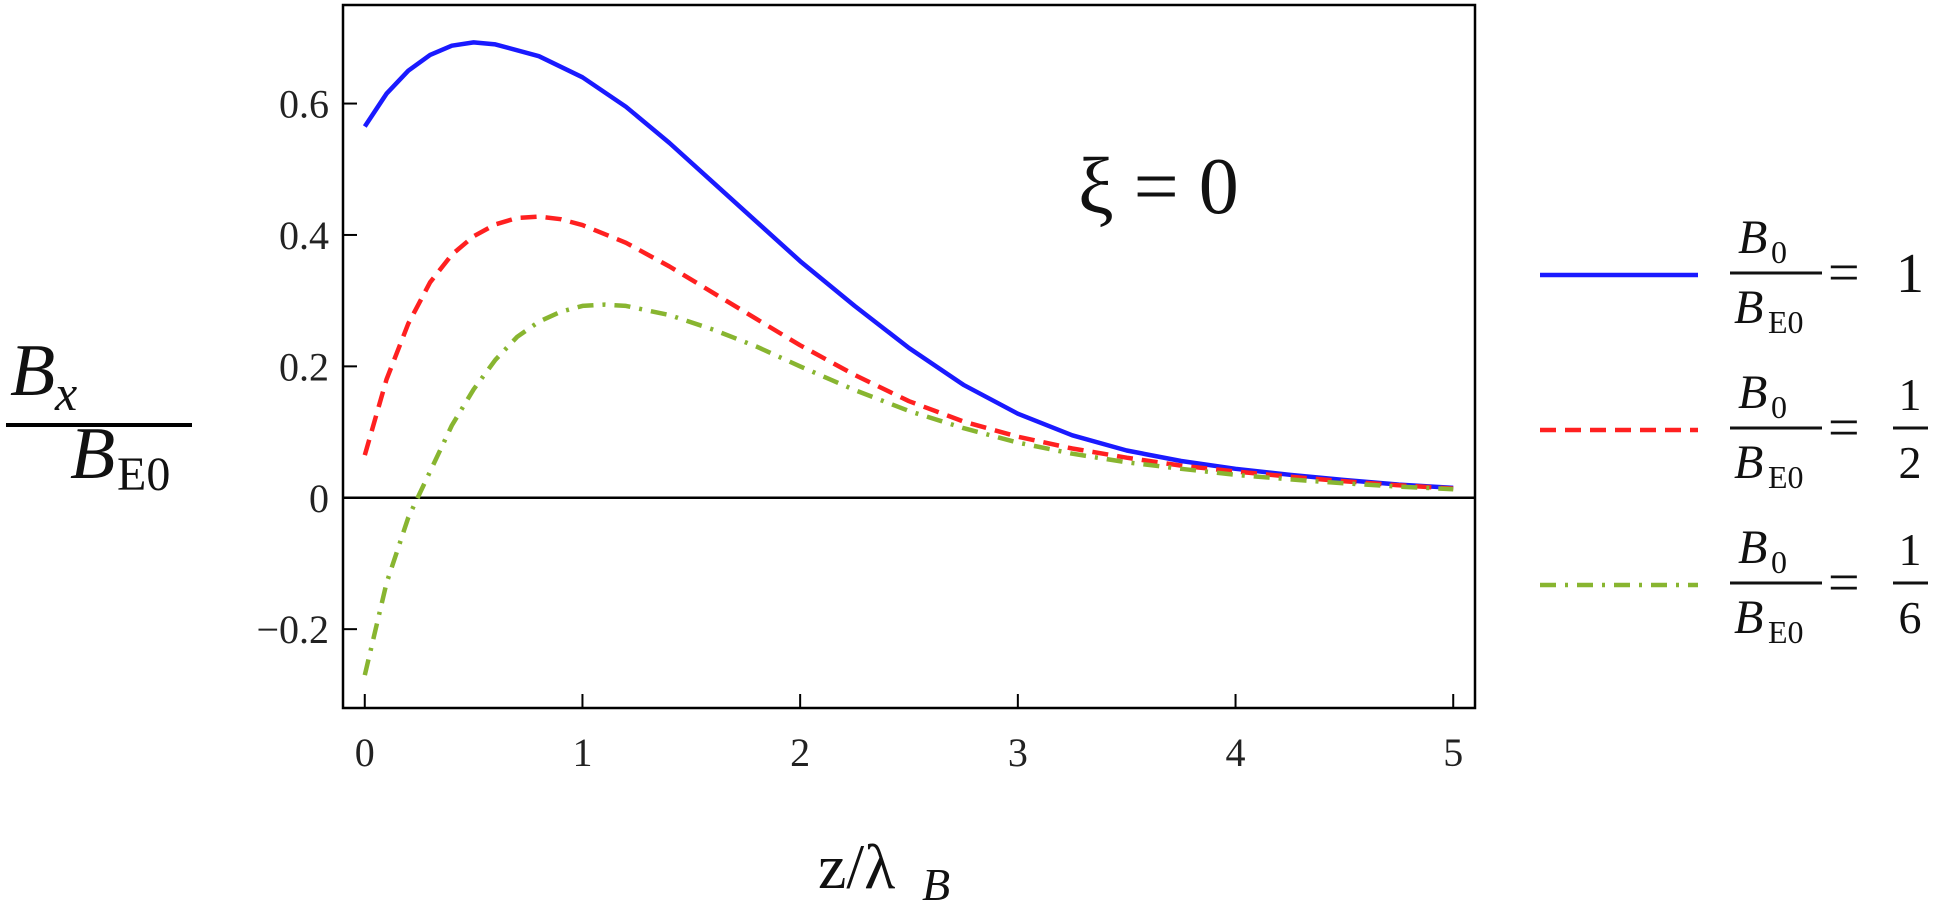  I want to click on legend: B 0B E0= 1B 0B E0=12B 0B E0=16, so click(1734, 430).